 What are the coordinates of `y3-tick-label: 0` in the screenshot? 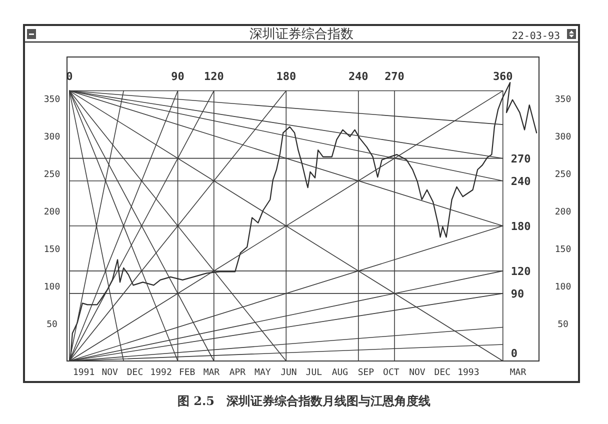 It's located at (514, 353).